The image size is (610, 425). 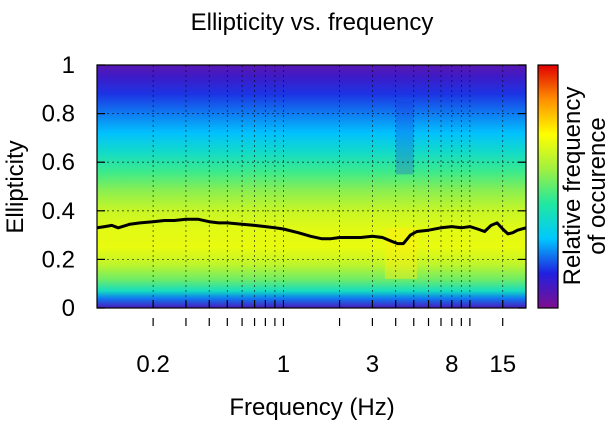 What do you see at coordinates (451, 364) in the screenshot?
I see `x-tick-label: 8` at bounding box center [451, 364].